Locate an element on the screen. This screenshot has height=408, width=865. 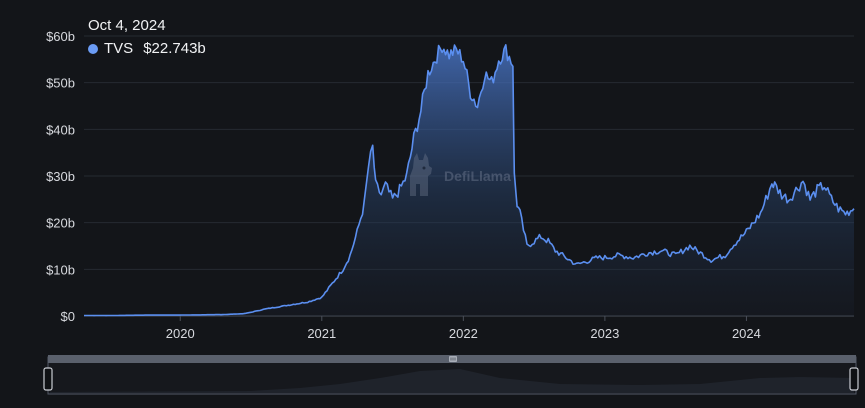
slider-overview-area is located at coordinates (452, 381).